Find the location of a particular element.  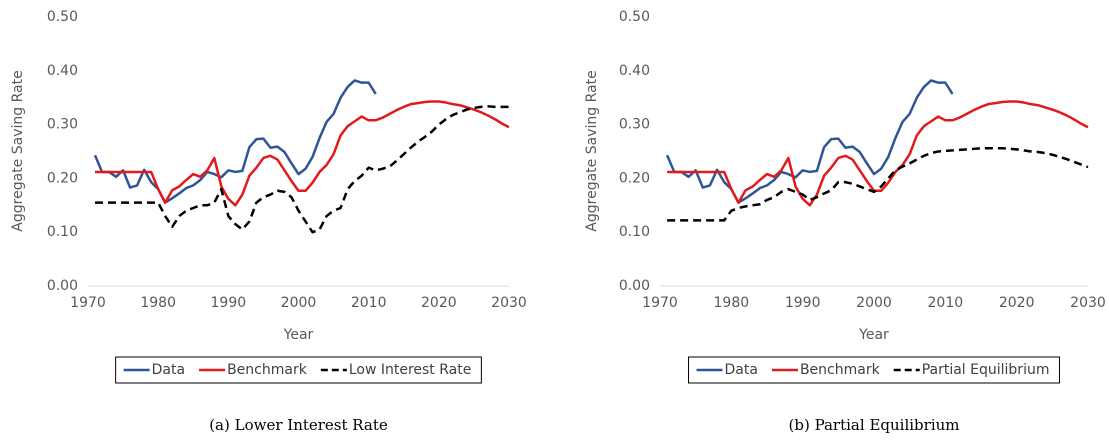

legend-label: Partial Equilibrium is located at coordinates (986, 370).